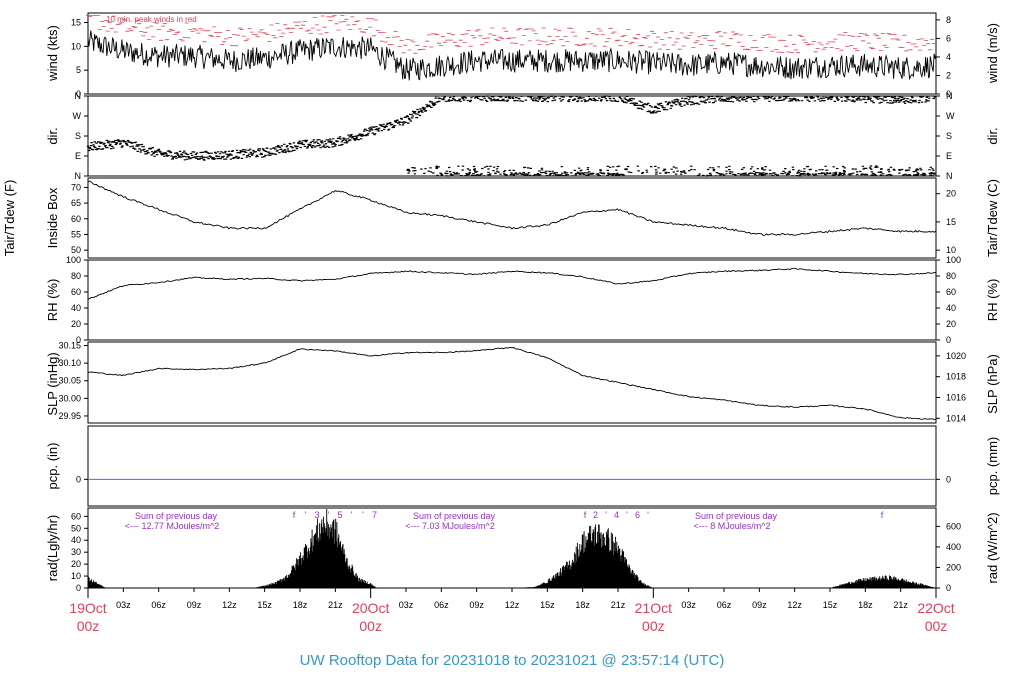  I want to click on y-tick-label: 30, so click(76, 552).